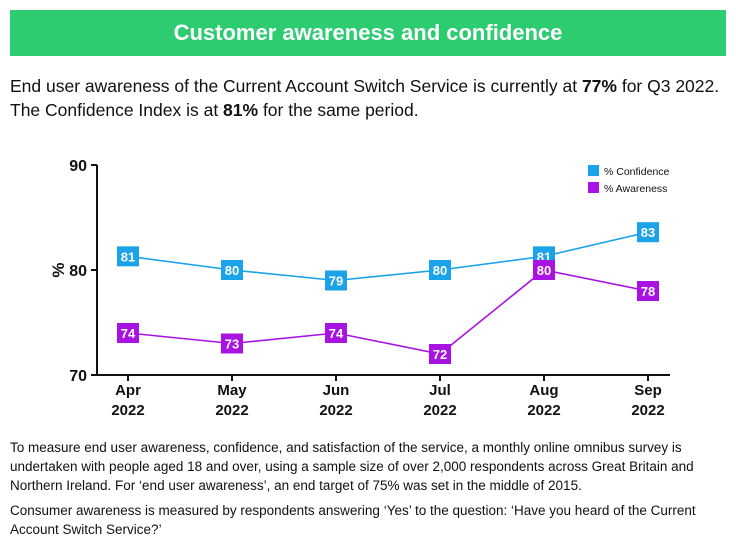 The image size is (736, 545). What do you see at coordinates (336, 390) in the screenshot?
I see `x-tick-label-month: Jun` at bounding box center [336, 390].